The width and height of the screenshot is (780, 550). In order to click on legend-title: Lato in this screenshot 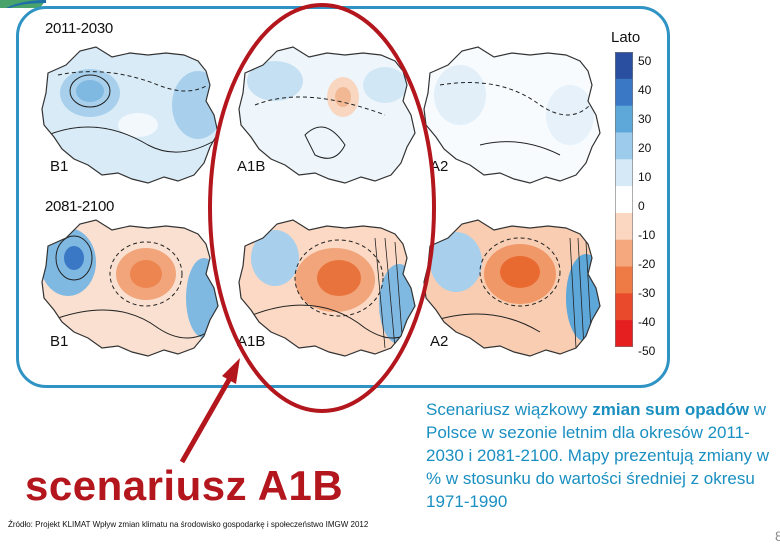, I will do `click(626, 37)`.